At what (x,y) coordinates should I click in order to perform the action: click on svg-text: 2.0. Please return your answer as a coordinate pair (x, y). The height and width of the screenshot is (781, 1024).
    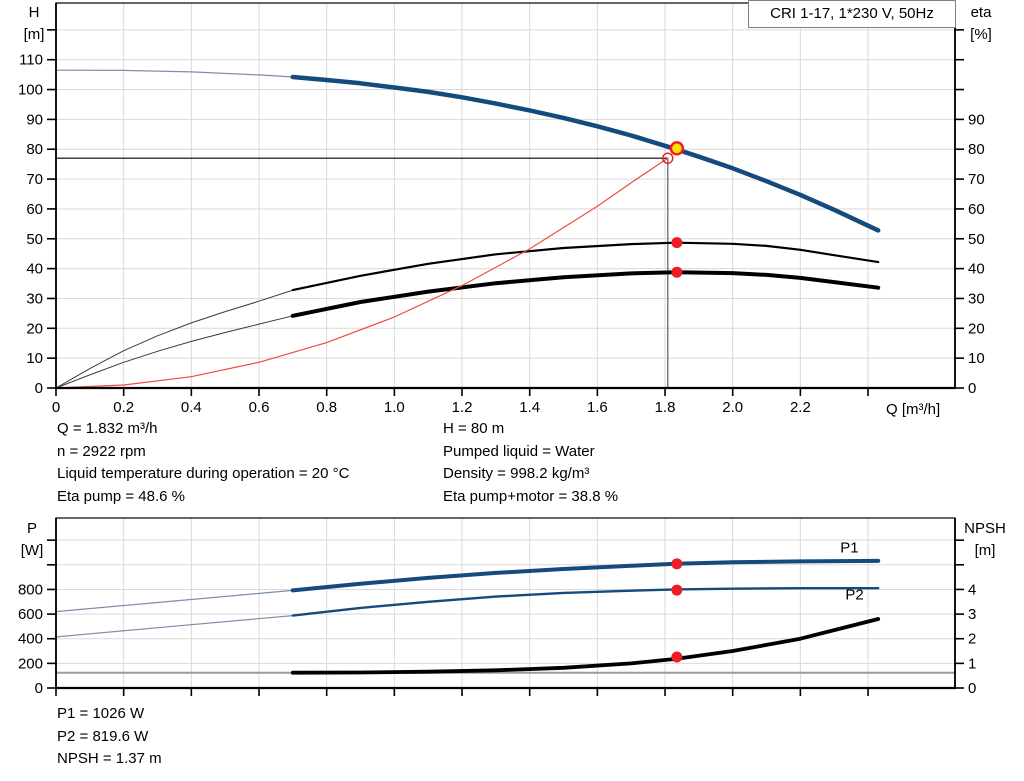
    Looking at the image, I should click on (732, 407).